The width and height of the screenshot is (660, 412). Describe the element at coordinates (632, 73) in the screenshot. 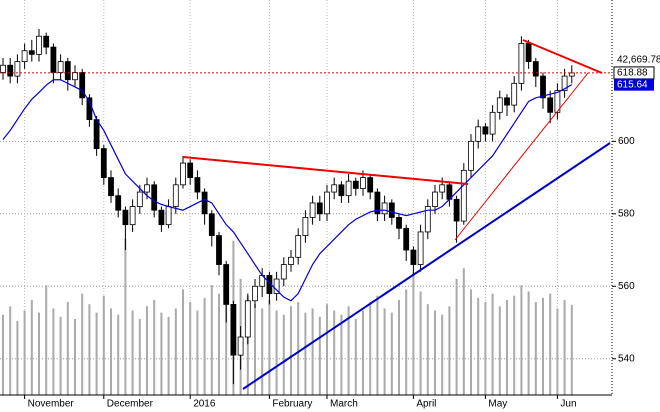

I see `price-label: 618.88` at that location.